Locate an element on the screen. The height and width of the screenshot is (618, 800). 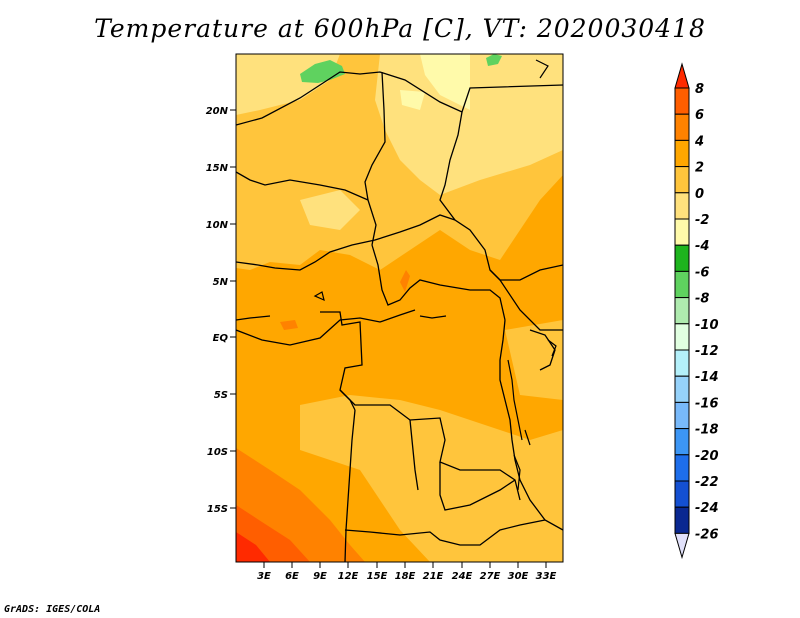
colorbar-arrow-bottom is located at coordinates (682, 546).